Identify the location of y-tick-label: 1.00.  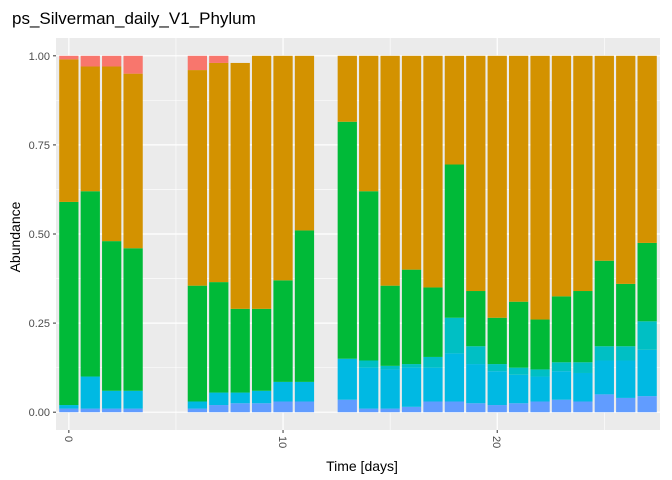
(39, 57).